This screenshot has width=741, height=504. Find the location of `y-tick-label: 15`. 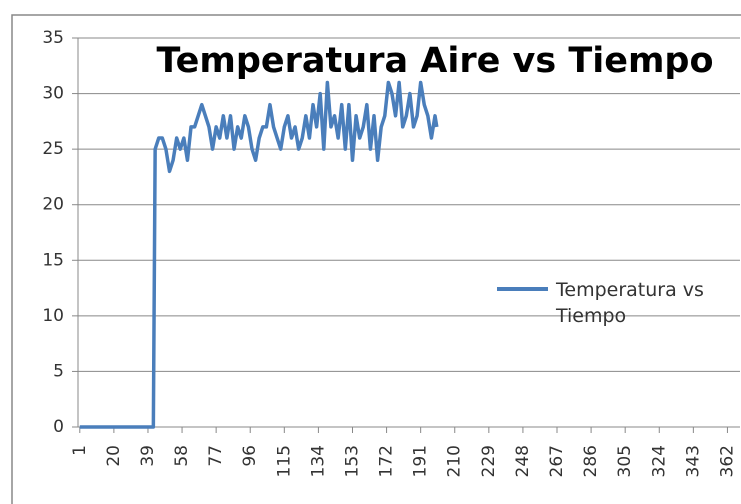

y-tick-label: 15 is located at coordinates (53, 260).